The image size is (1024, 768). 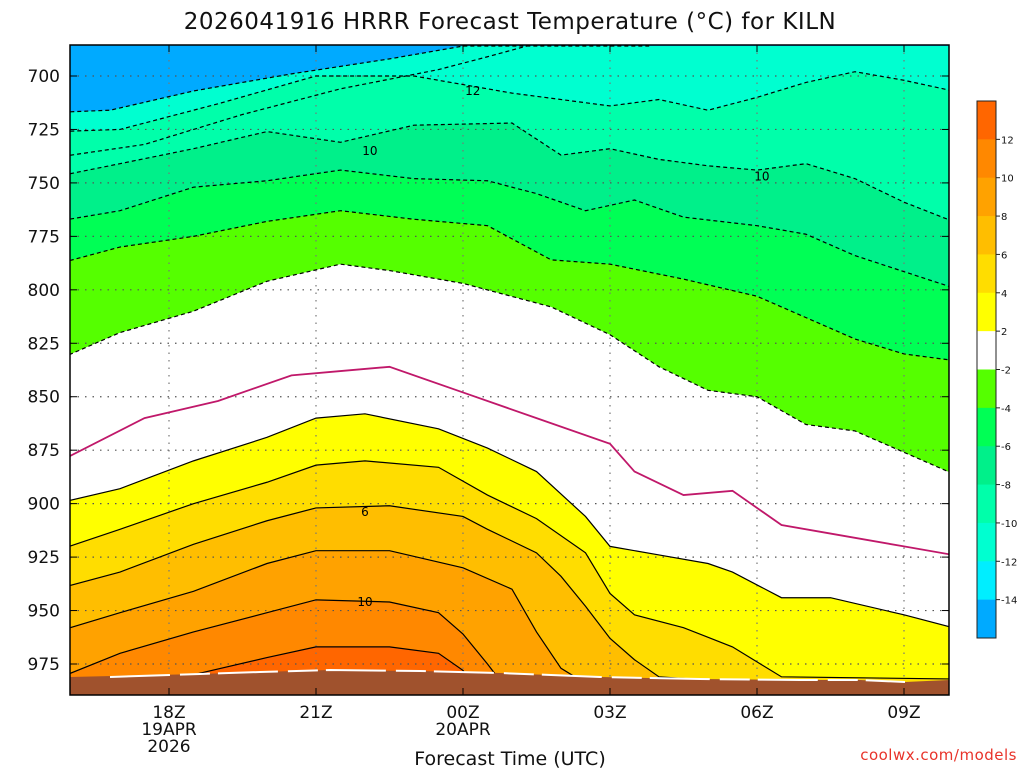 What do you see at coordinates (44, 505) in the screenshot?
I see `y-tick-label: 900` at bounding box center [44, 505].